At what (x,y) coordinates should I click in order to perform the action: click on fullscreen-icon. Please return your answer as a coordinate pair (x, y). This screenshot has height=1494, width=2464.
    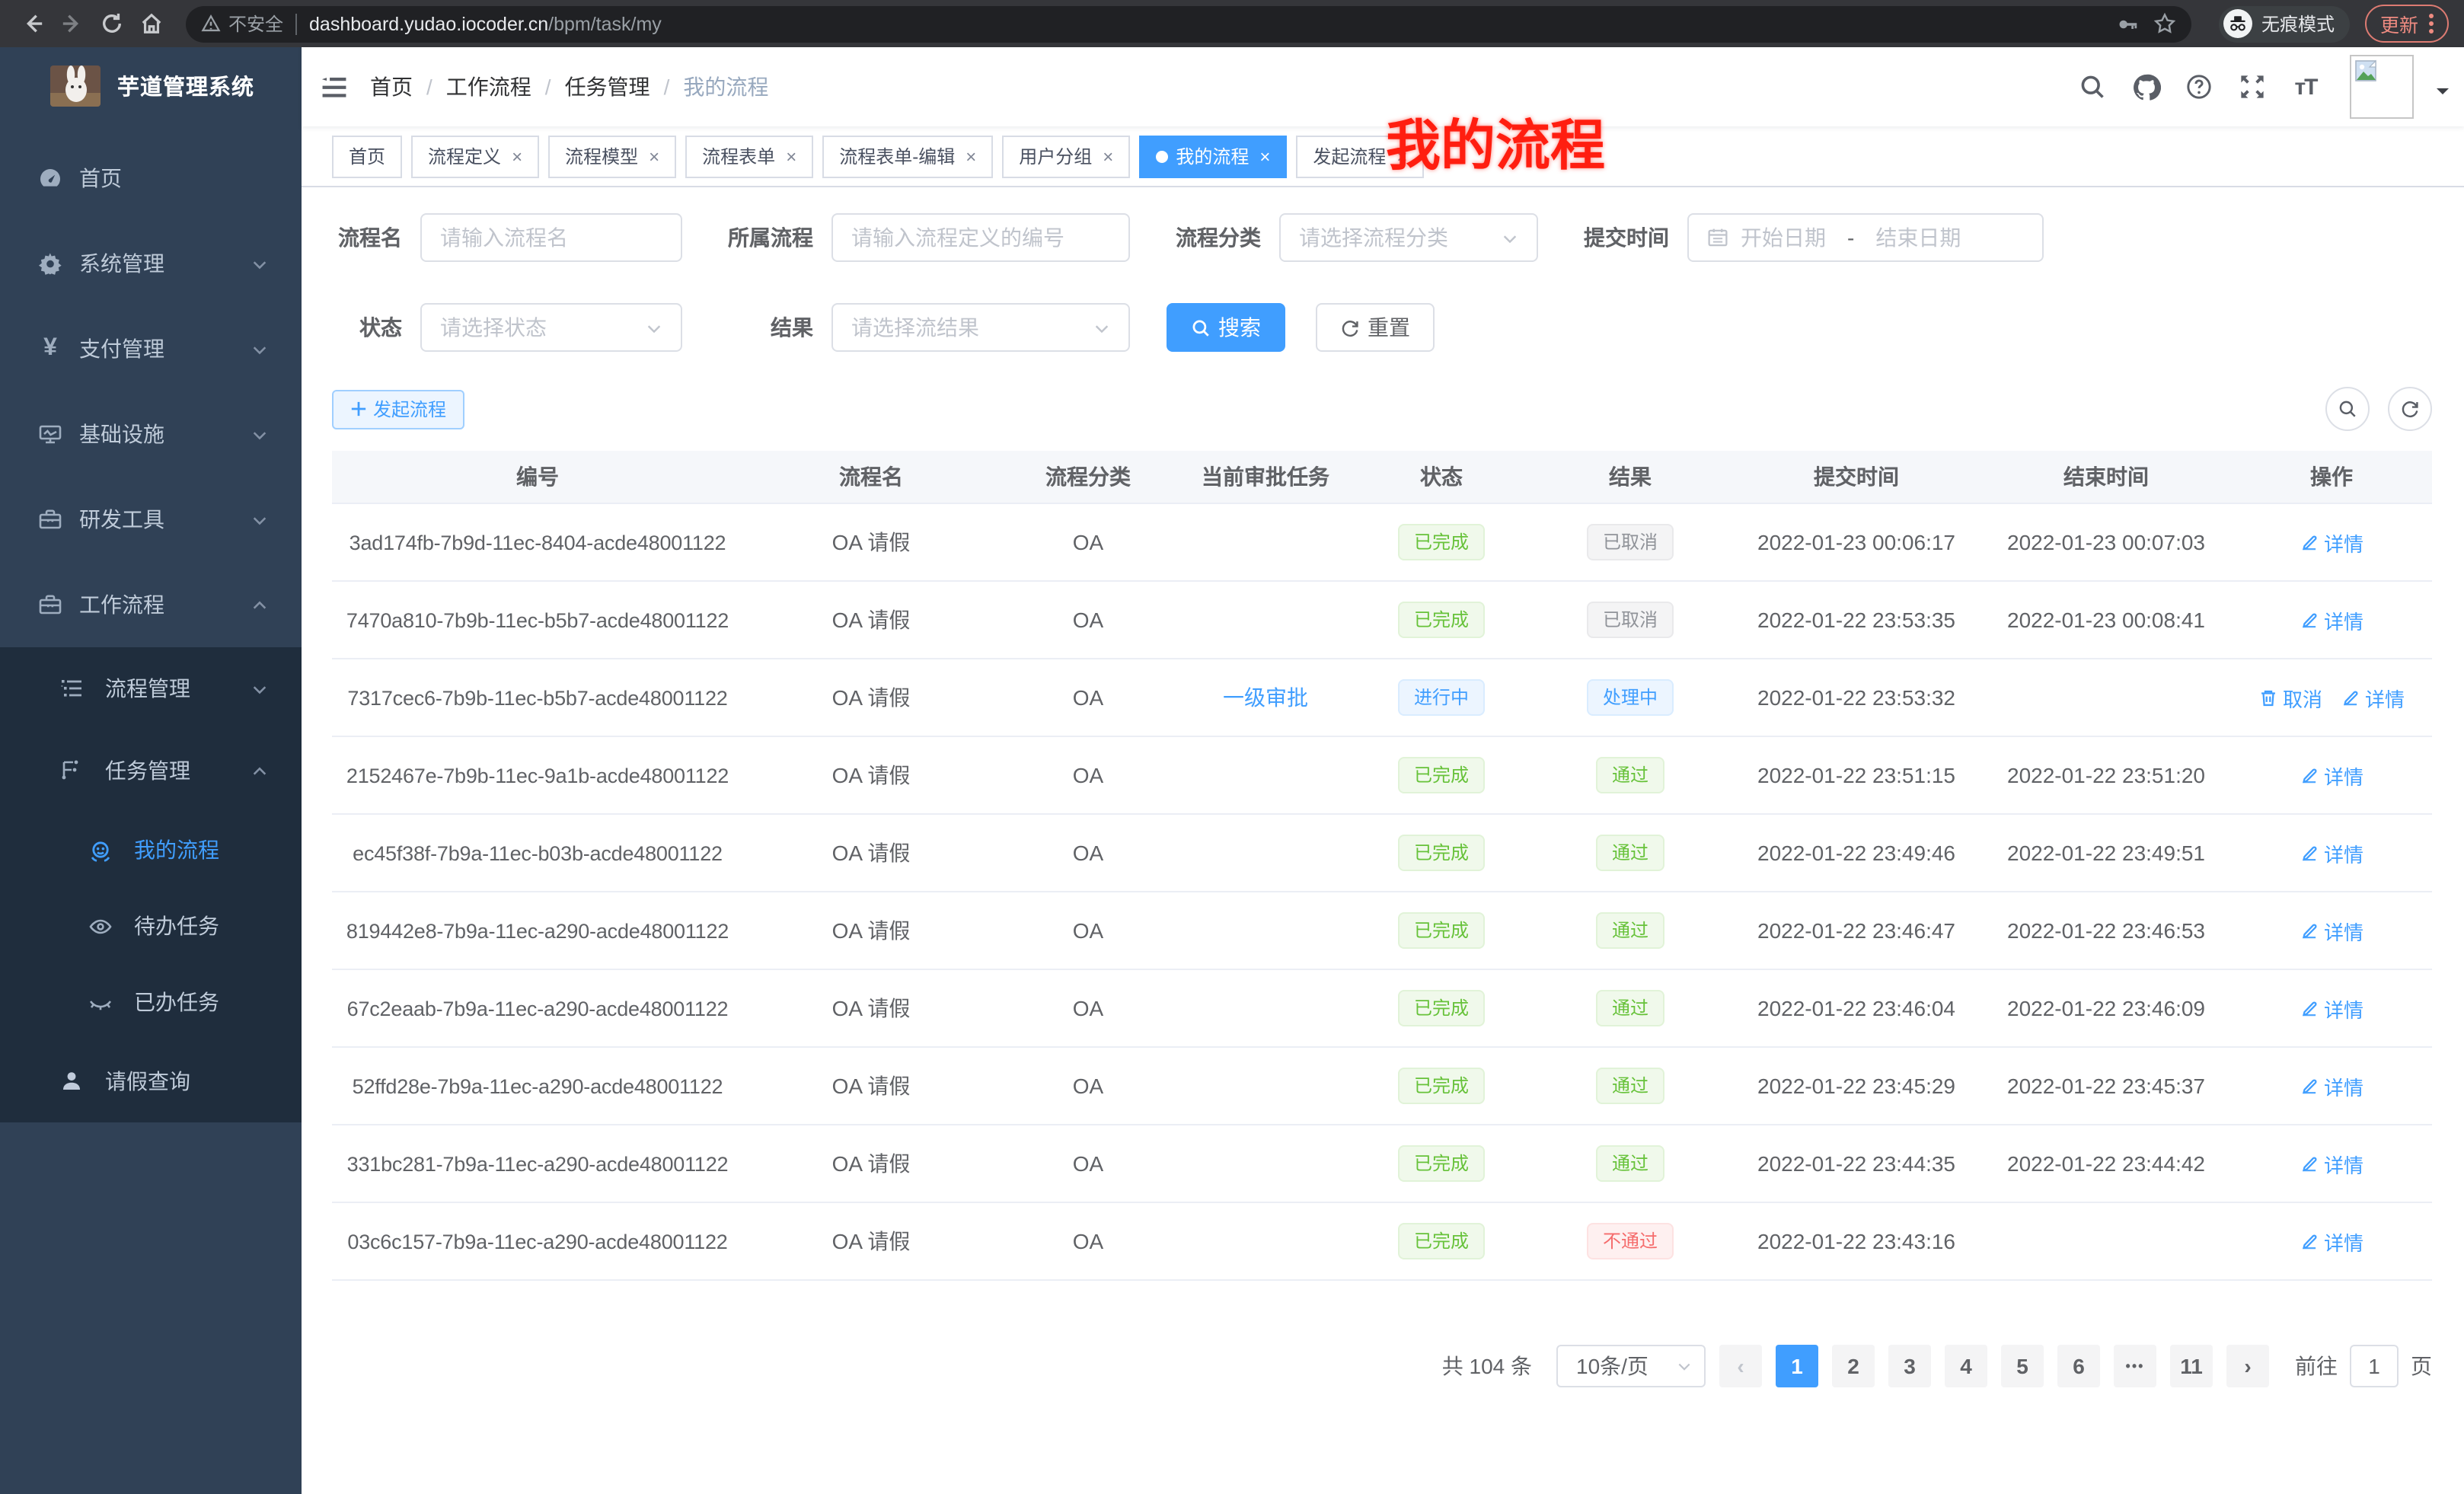
    Looking at the image, I should click on (2252, 87).